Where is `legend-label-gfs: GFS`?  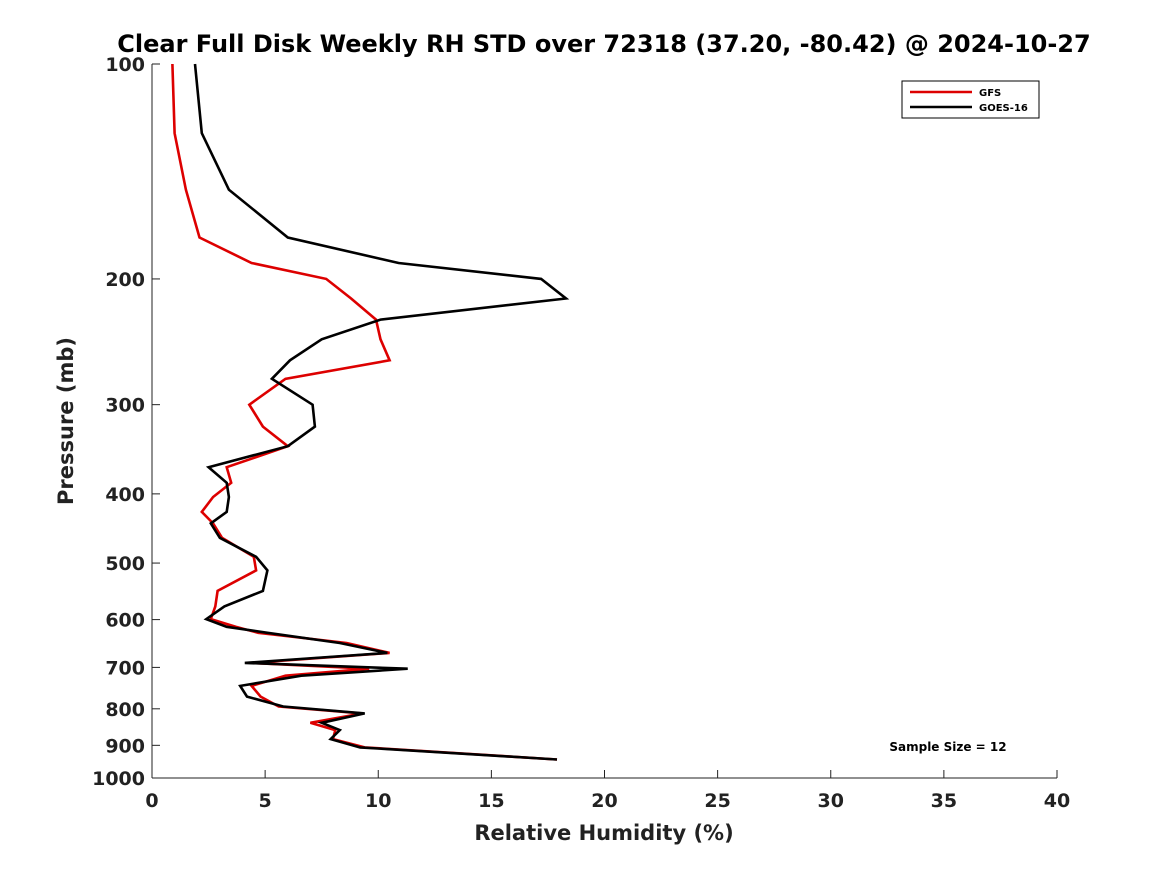 legend-label-gfs: GFS is located at coordinates (990, 93).